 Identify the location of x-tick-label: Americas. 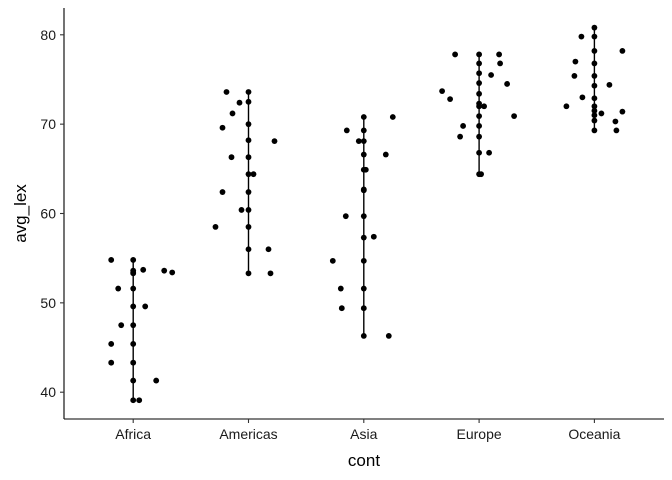
(248, 434).